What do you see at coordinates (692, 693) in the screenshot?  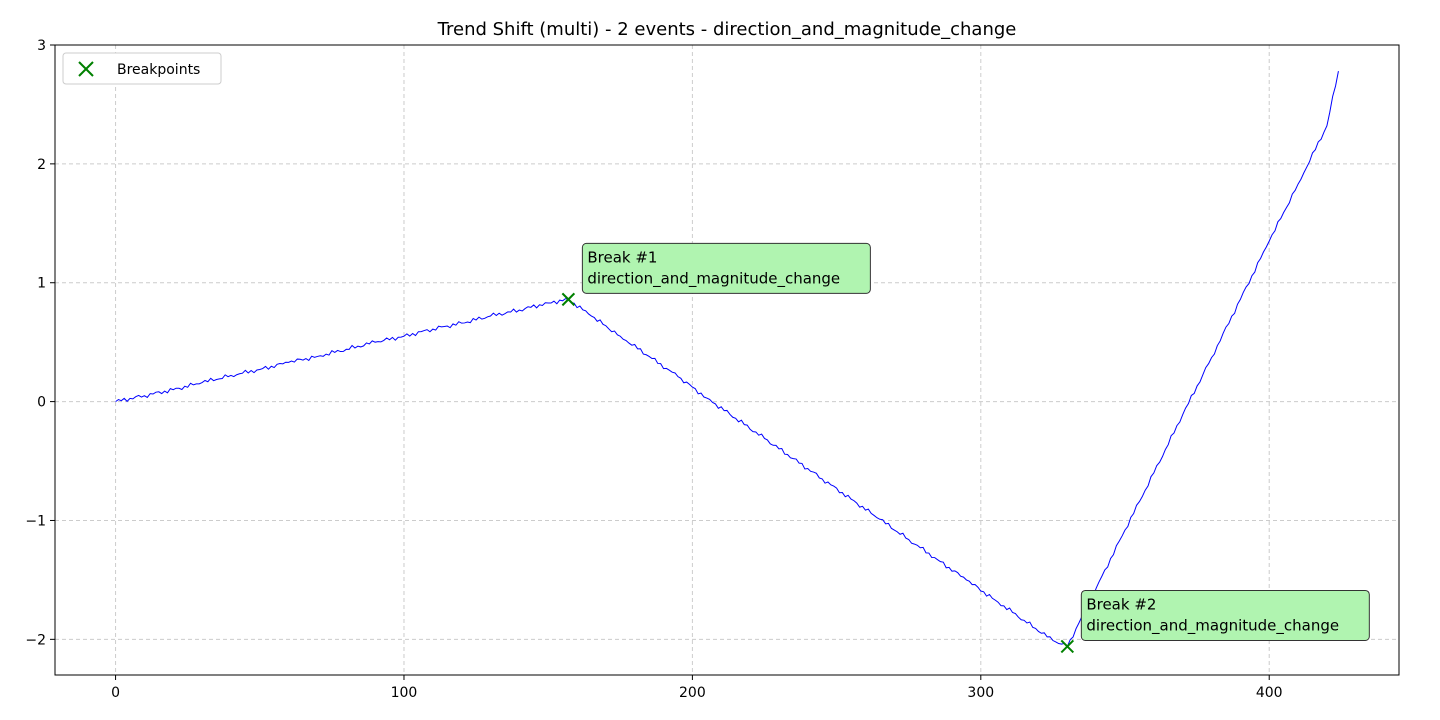 I see `x-tick-label: 200` at bounding box center [692, 693].